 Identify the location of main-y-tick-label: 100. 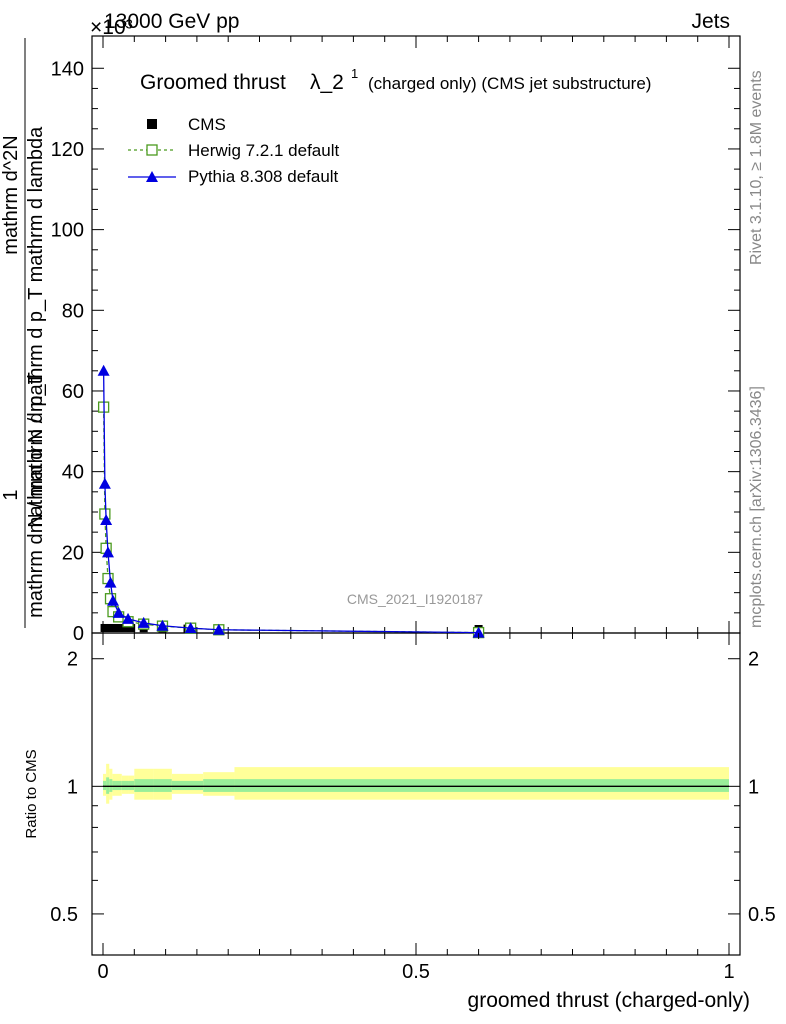
(67, 231).